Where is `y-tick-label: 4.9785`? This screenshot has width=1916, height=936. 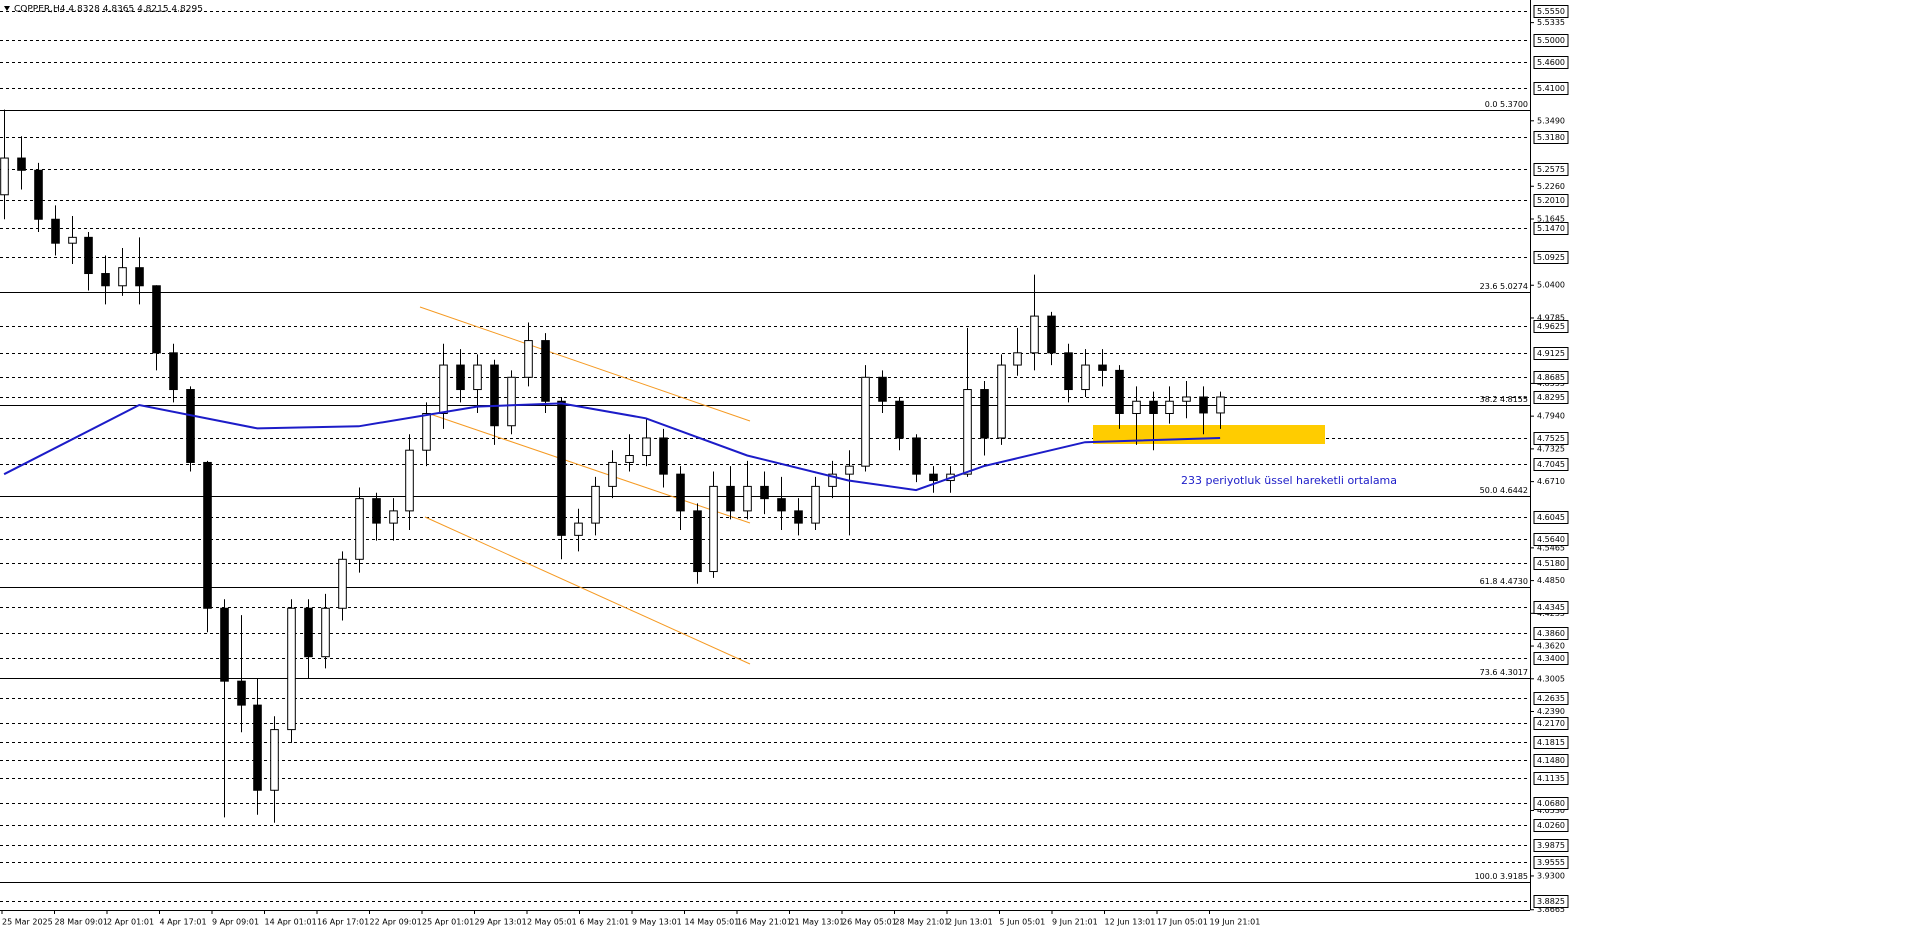
y-tick-label: 4.9785 is located at coordinates (1551, 317).